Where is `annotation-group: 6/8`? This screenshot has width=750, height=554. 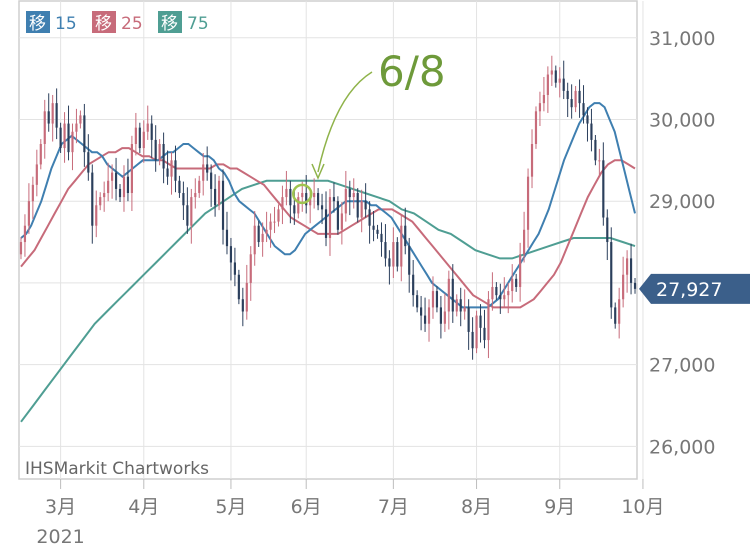
annotation-group: 6/8 is located at coordinates (369, 126).